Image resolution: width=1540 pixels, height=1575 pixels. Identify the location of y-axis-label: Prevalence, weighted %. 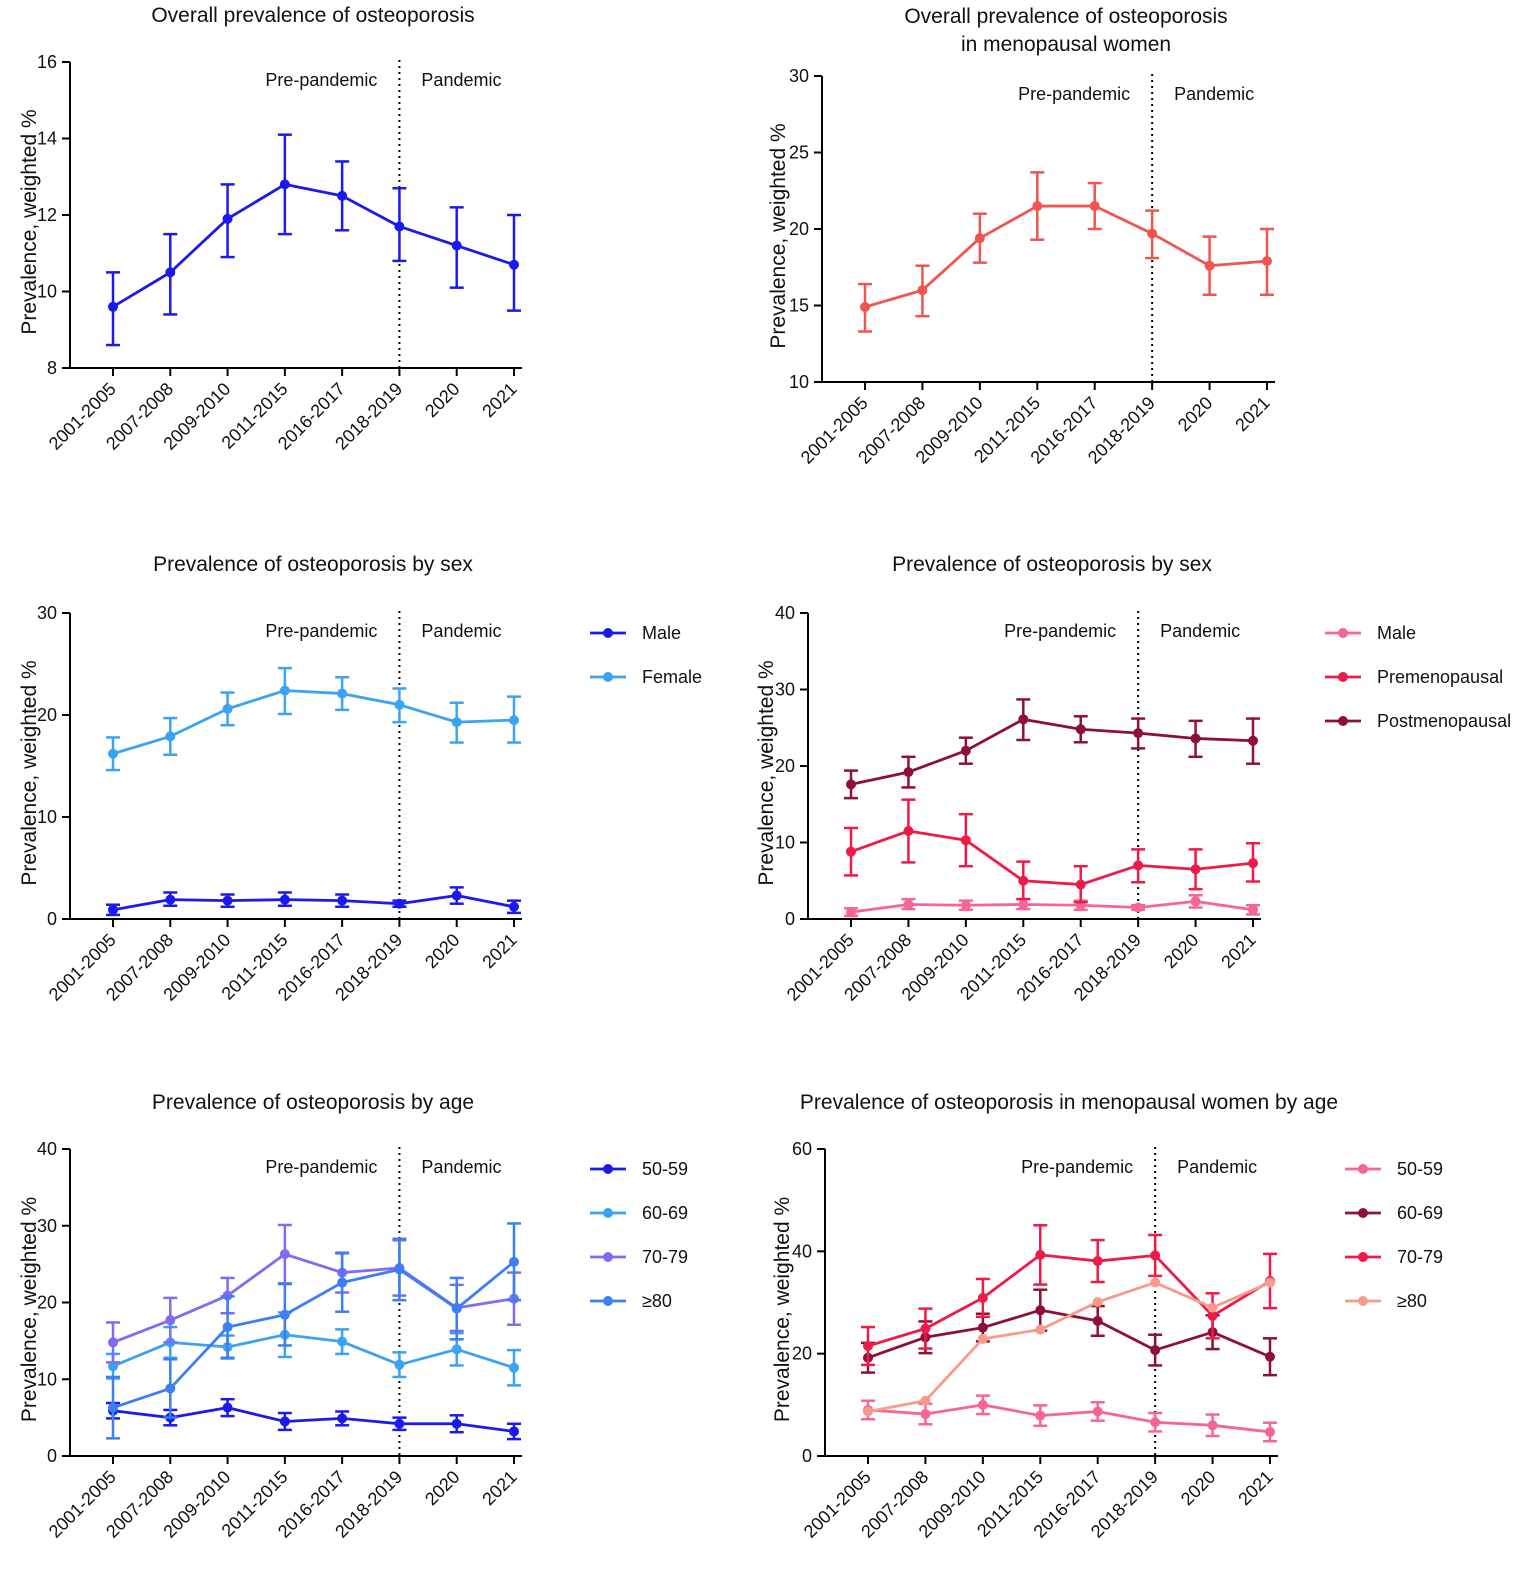
(29, 221).